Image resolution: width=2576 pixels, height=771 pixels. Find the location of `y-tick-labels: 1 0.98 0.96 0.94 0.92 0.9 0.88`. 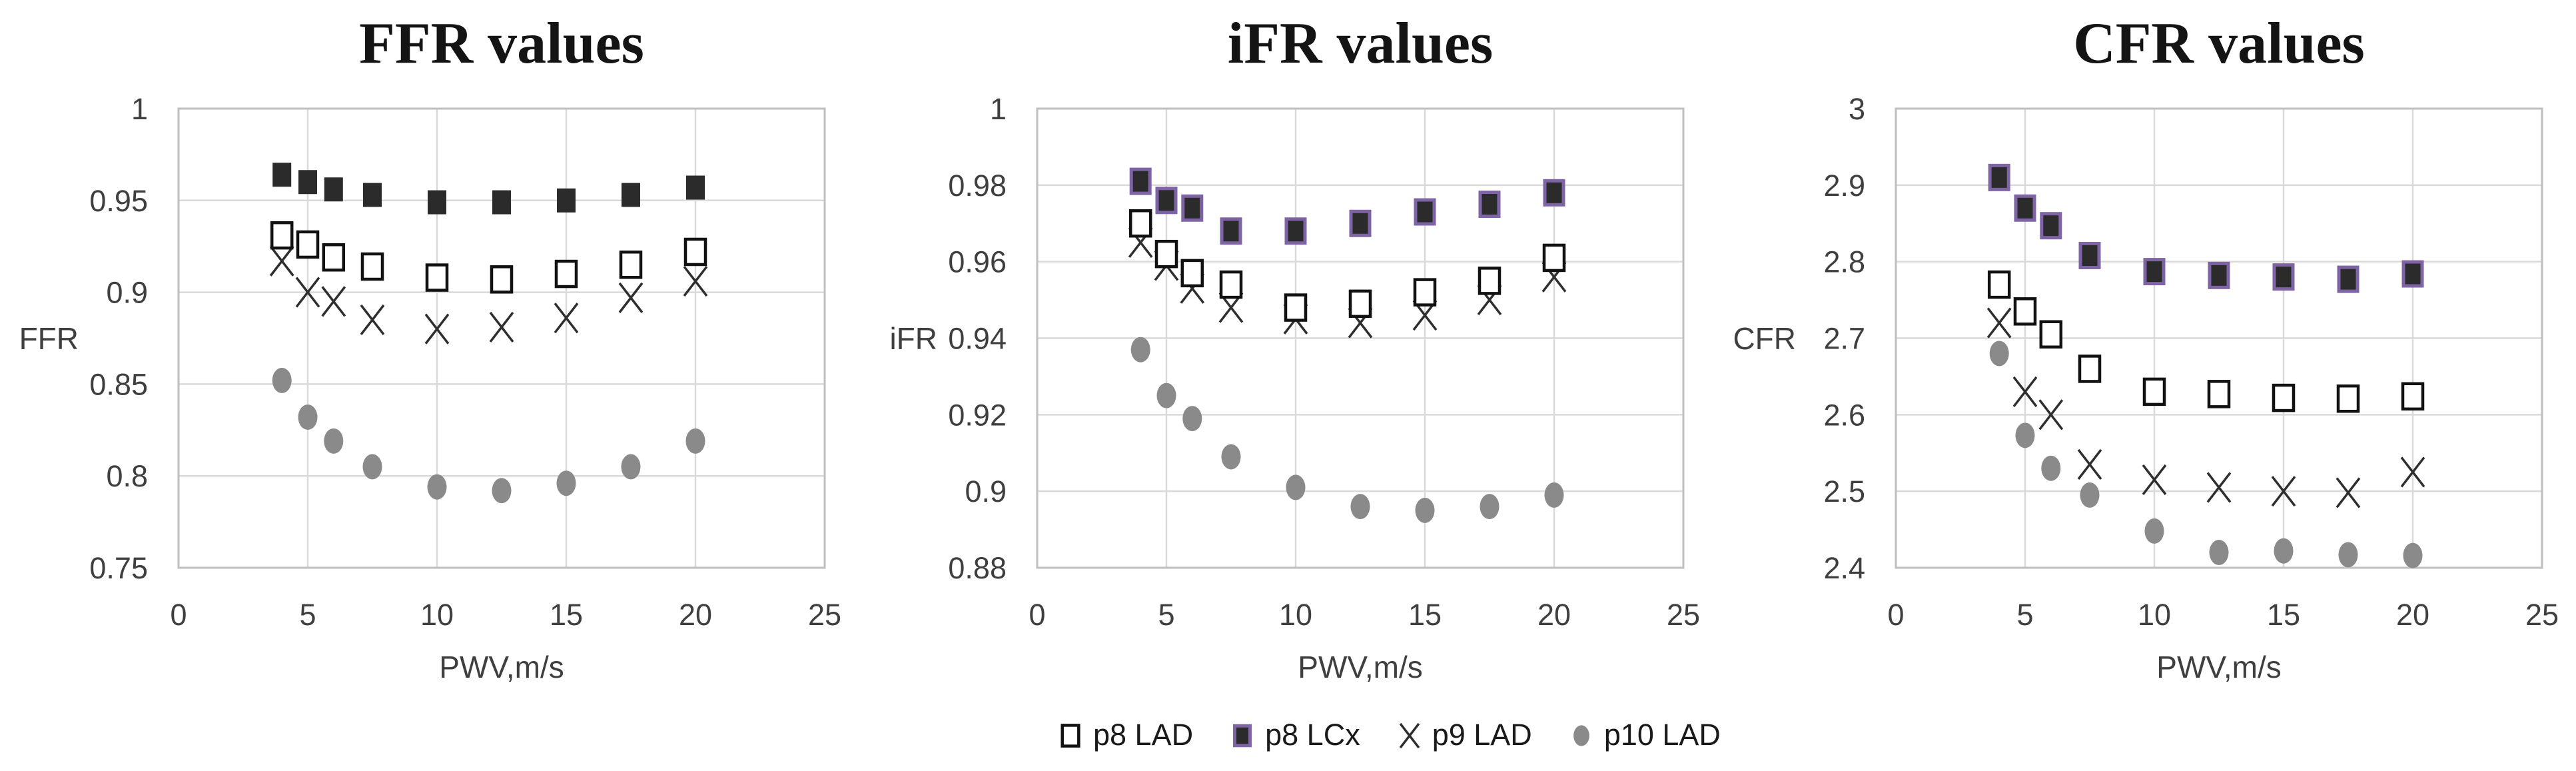

y-tick-labels: 1 0.98 0.96 0.94 0.92 0.9 0.88 is located at coordinates (978, 338).